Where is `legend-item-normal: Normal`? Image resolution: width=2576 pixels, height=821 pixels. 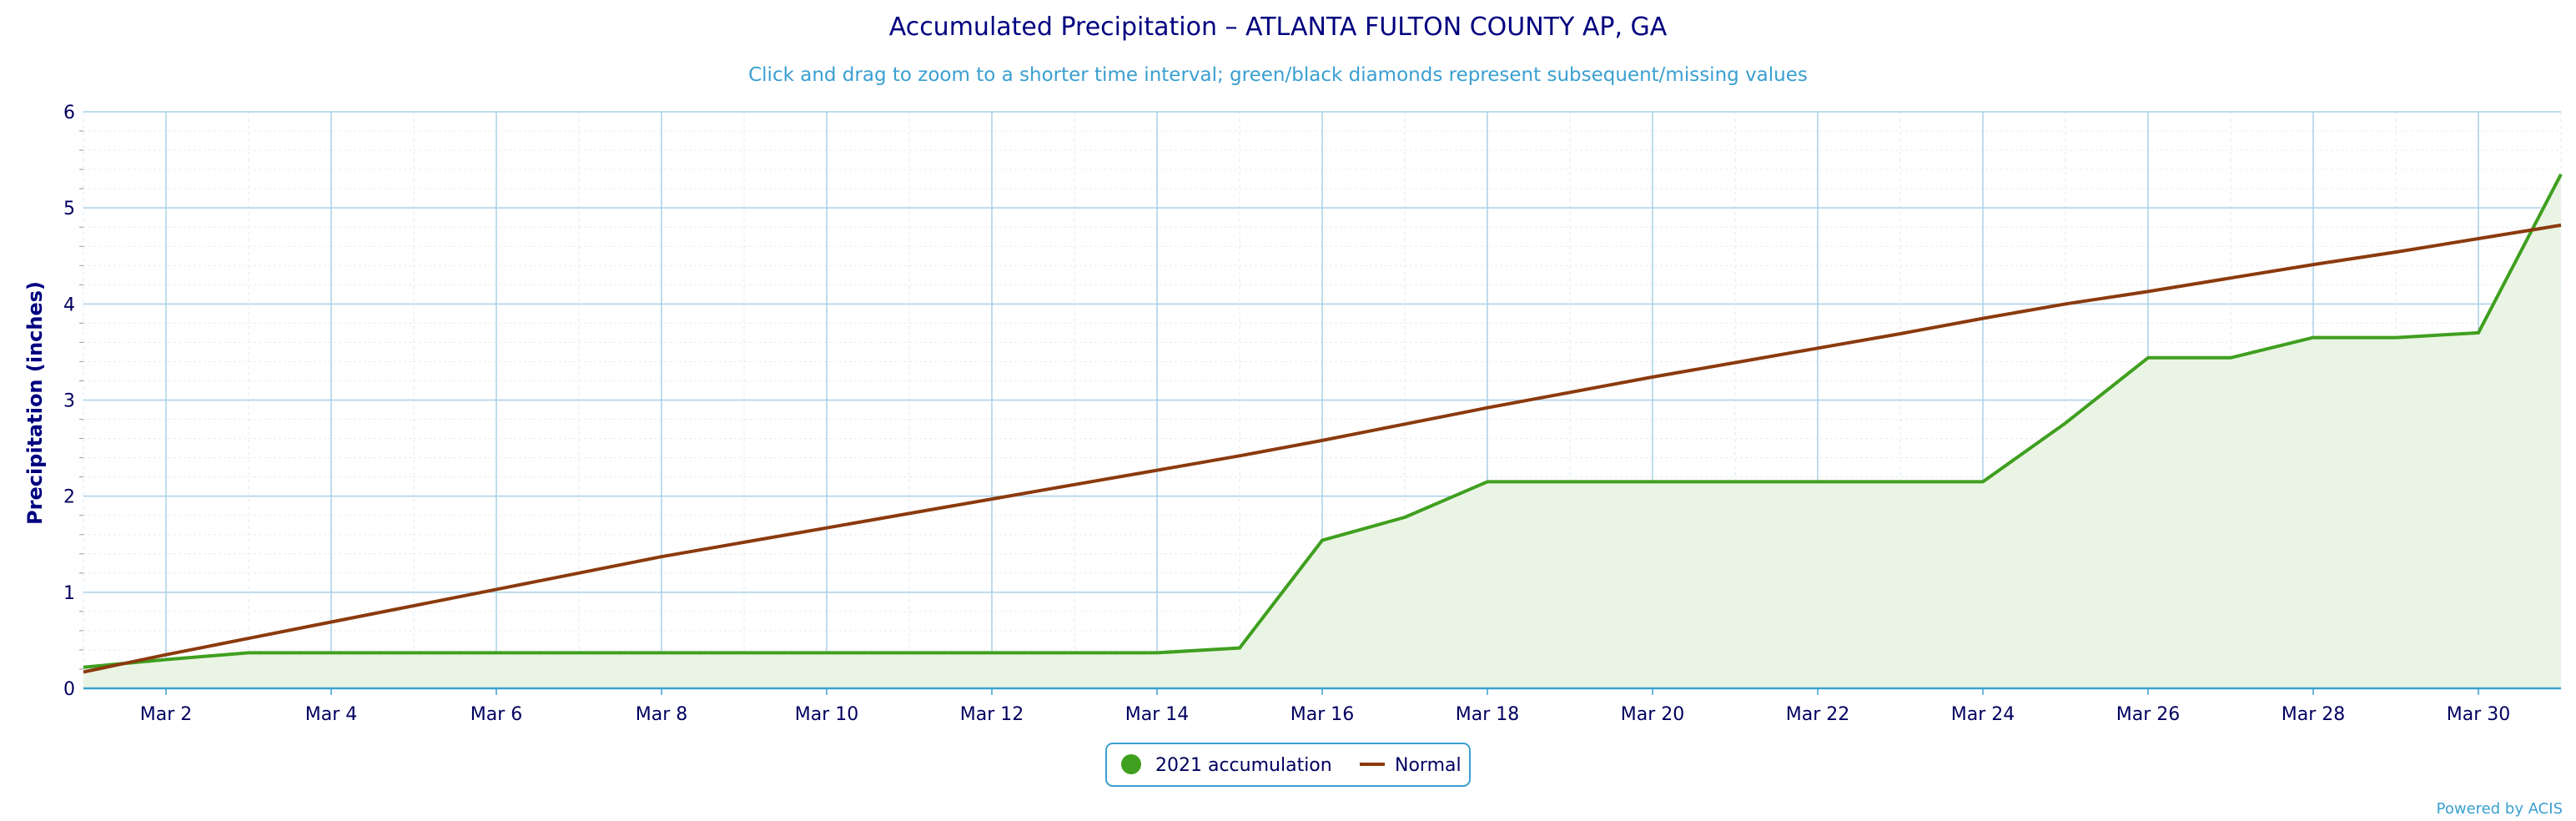 legend-item-normal: Normal is located at coordinates (1411, 765).